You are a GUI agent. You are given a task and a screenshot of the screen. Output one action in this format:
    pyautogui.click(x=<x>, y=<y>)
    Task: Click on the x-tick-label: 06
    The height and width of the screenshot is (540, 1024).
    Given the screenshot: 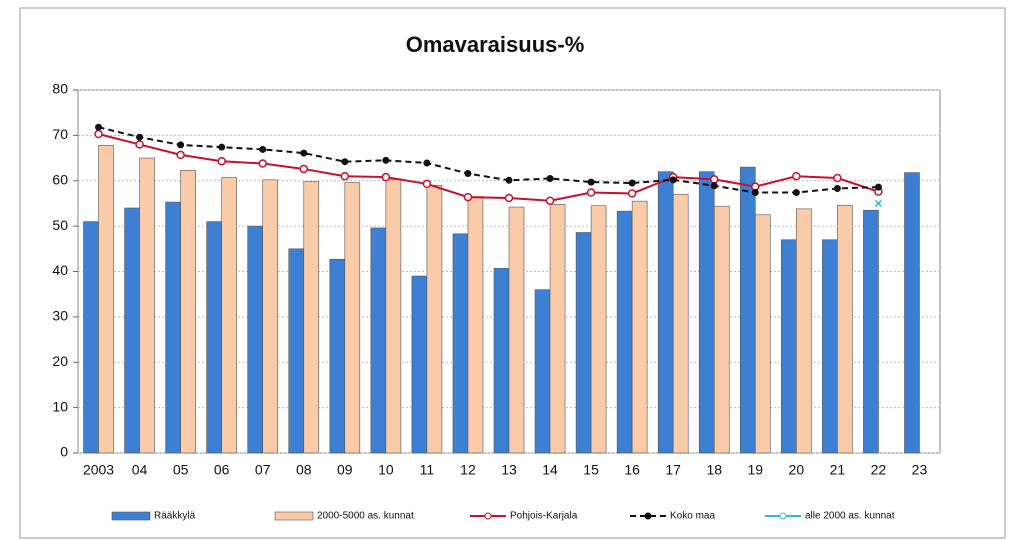 What is the action you would take?
    pyautogui.click(x=222, y=470)
    